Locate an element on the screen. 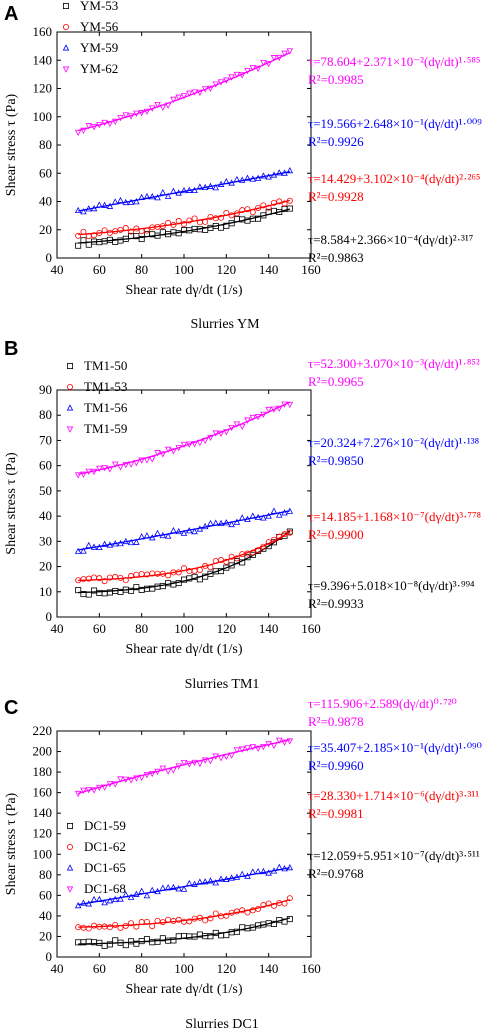 This screenshot has width=498, height=1034. r-squared-label: R²=0.9926 is located at coordinates (336, 141).